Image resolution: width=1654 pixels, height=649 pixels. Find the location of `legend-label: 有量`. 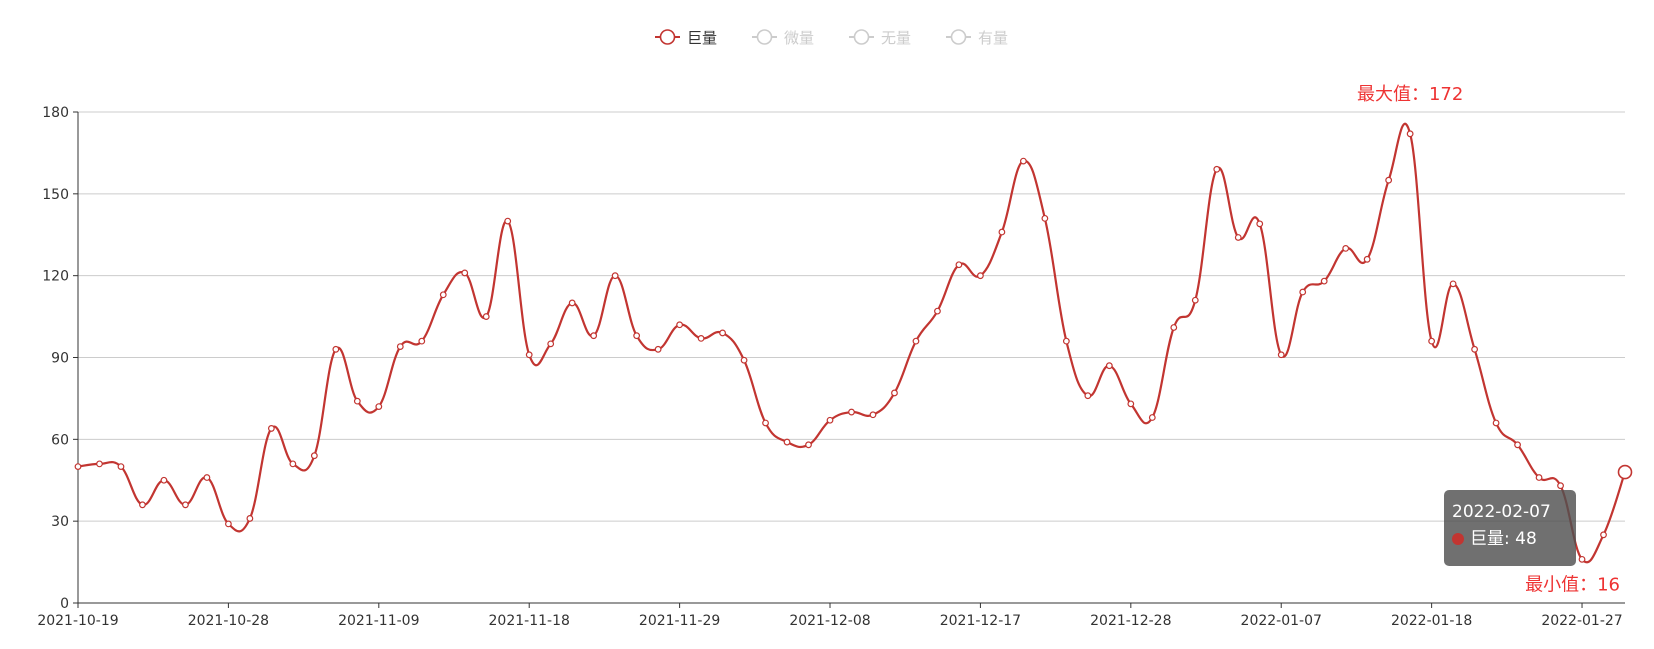

legend-label: 有量 is located at coordinates (993, 38).